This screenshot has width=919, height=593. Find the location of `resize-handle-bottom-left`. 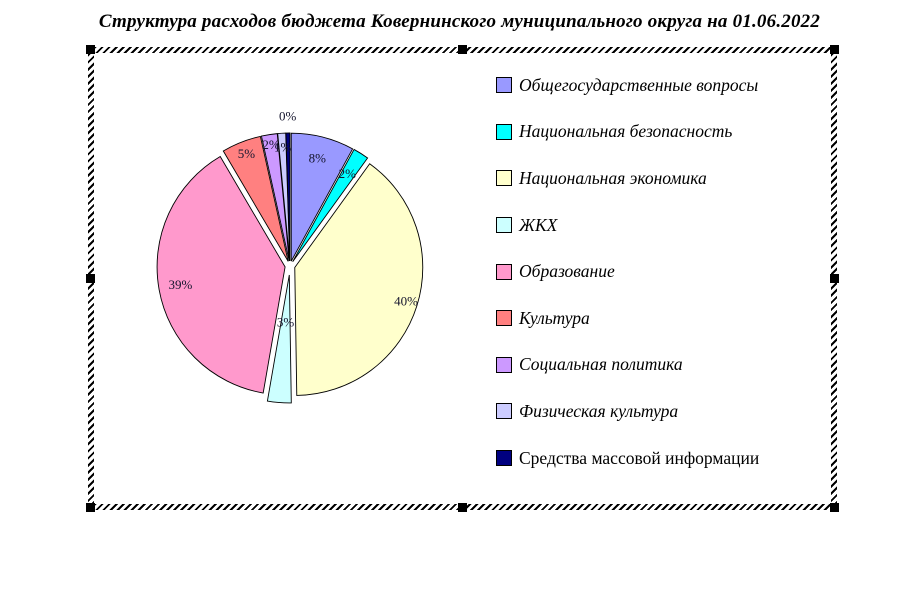

resize-handle-bottom-left is located at coordinates (90, 507).